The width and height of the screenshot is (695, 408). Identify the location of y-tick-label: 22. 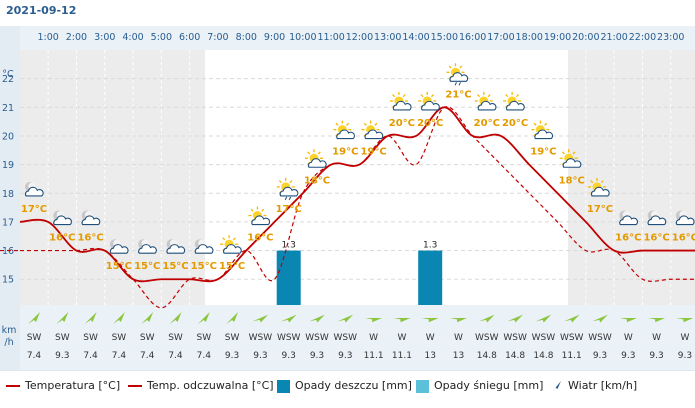
(8, 79).